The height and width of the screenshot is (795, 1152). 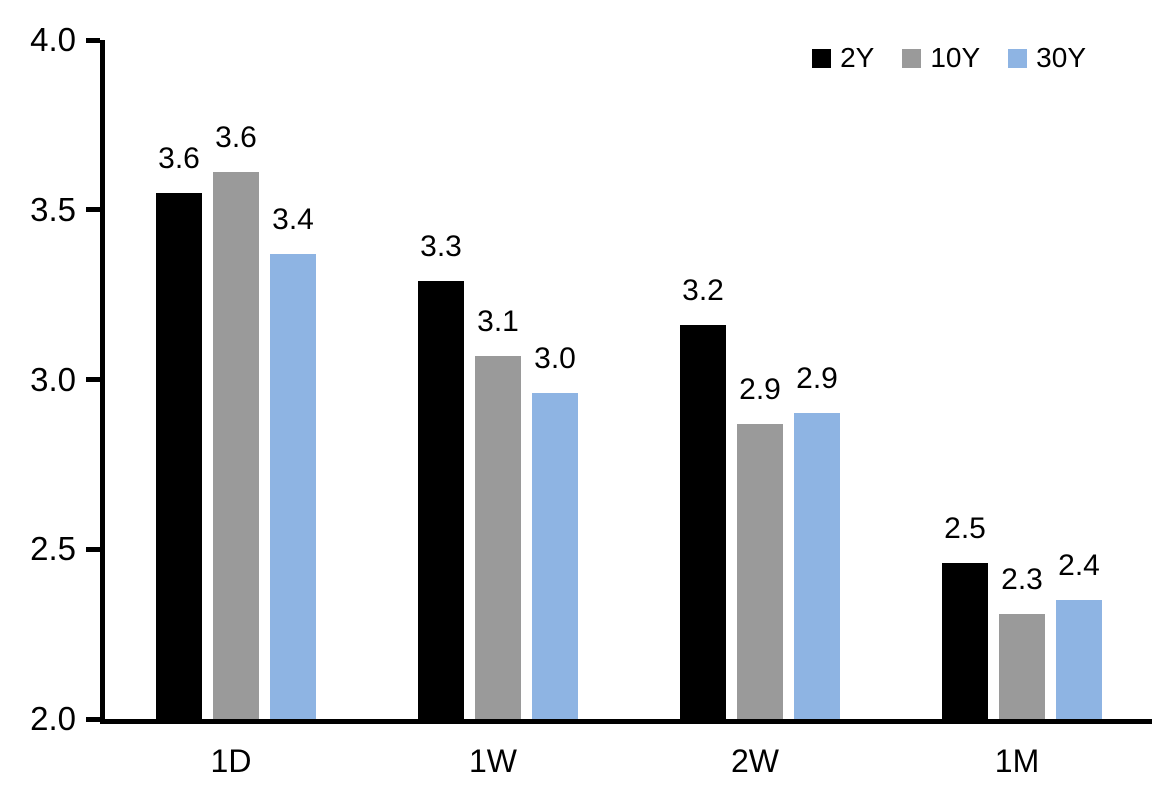 What do you see at coordinates (498, 321) in the screenshot?
I see `bar-value-label: 3.1` at bounding box center [498, 321].